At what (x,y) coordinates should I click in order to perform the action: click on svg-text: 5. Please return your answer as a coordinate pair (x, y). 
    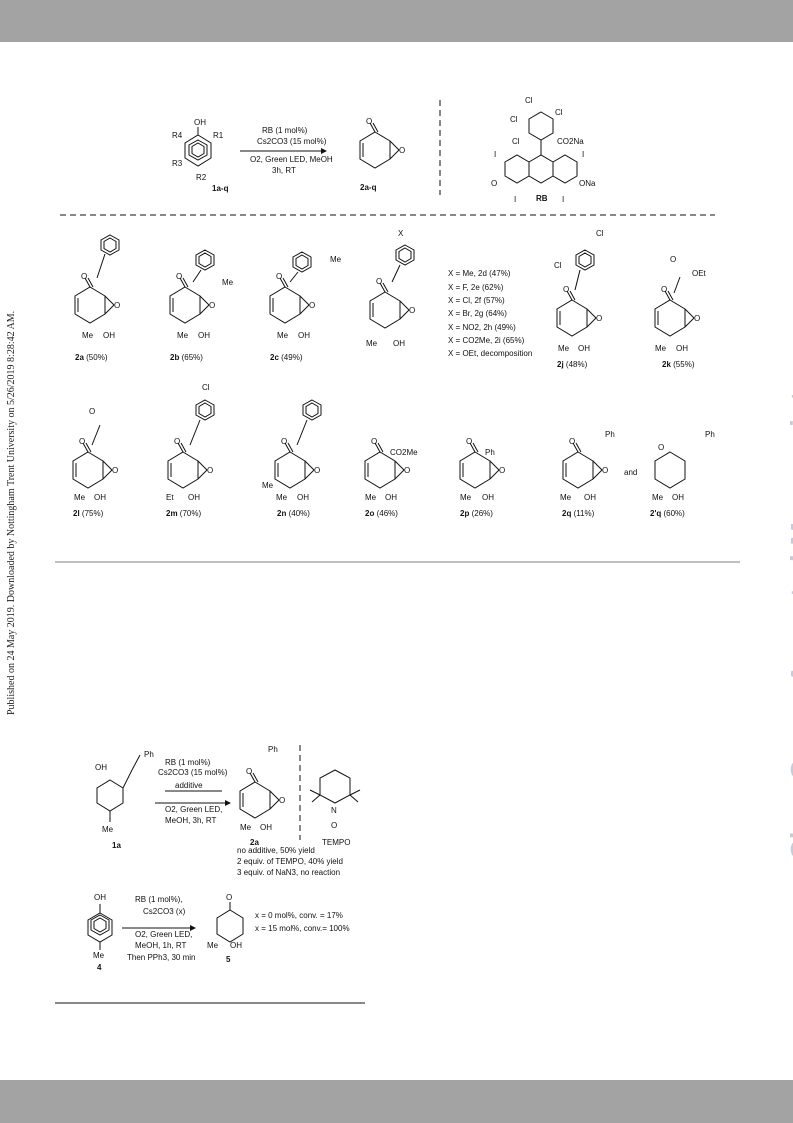
    Looking at the image, I should click on (228, 959).